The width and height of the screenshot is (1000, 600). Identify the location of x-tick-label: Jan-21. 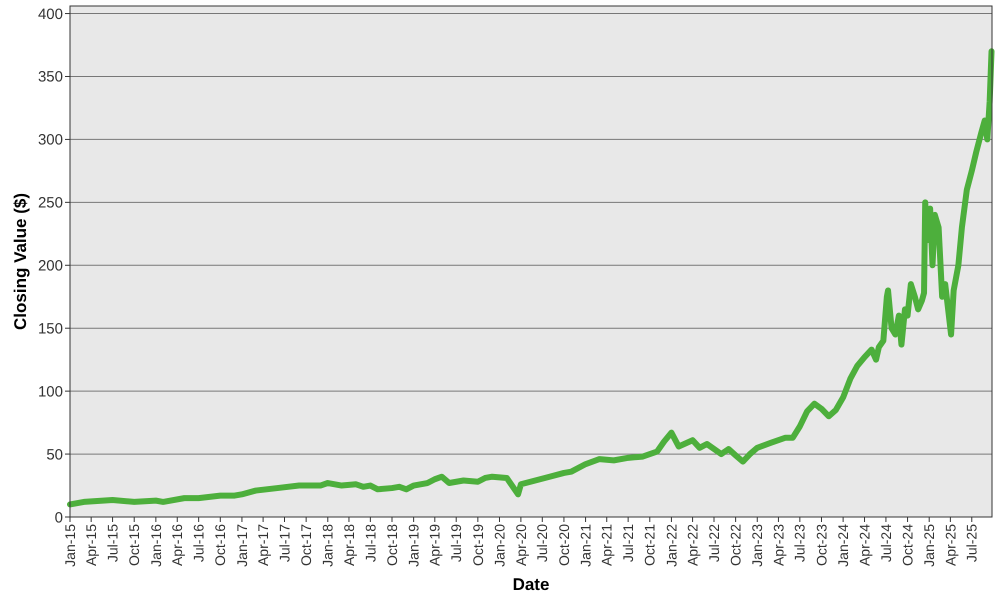
(585, 545).